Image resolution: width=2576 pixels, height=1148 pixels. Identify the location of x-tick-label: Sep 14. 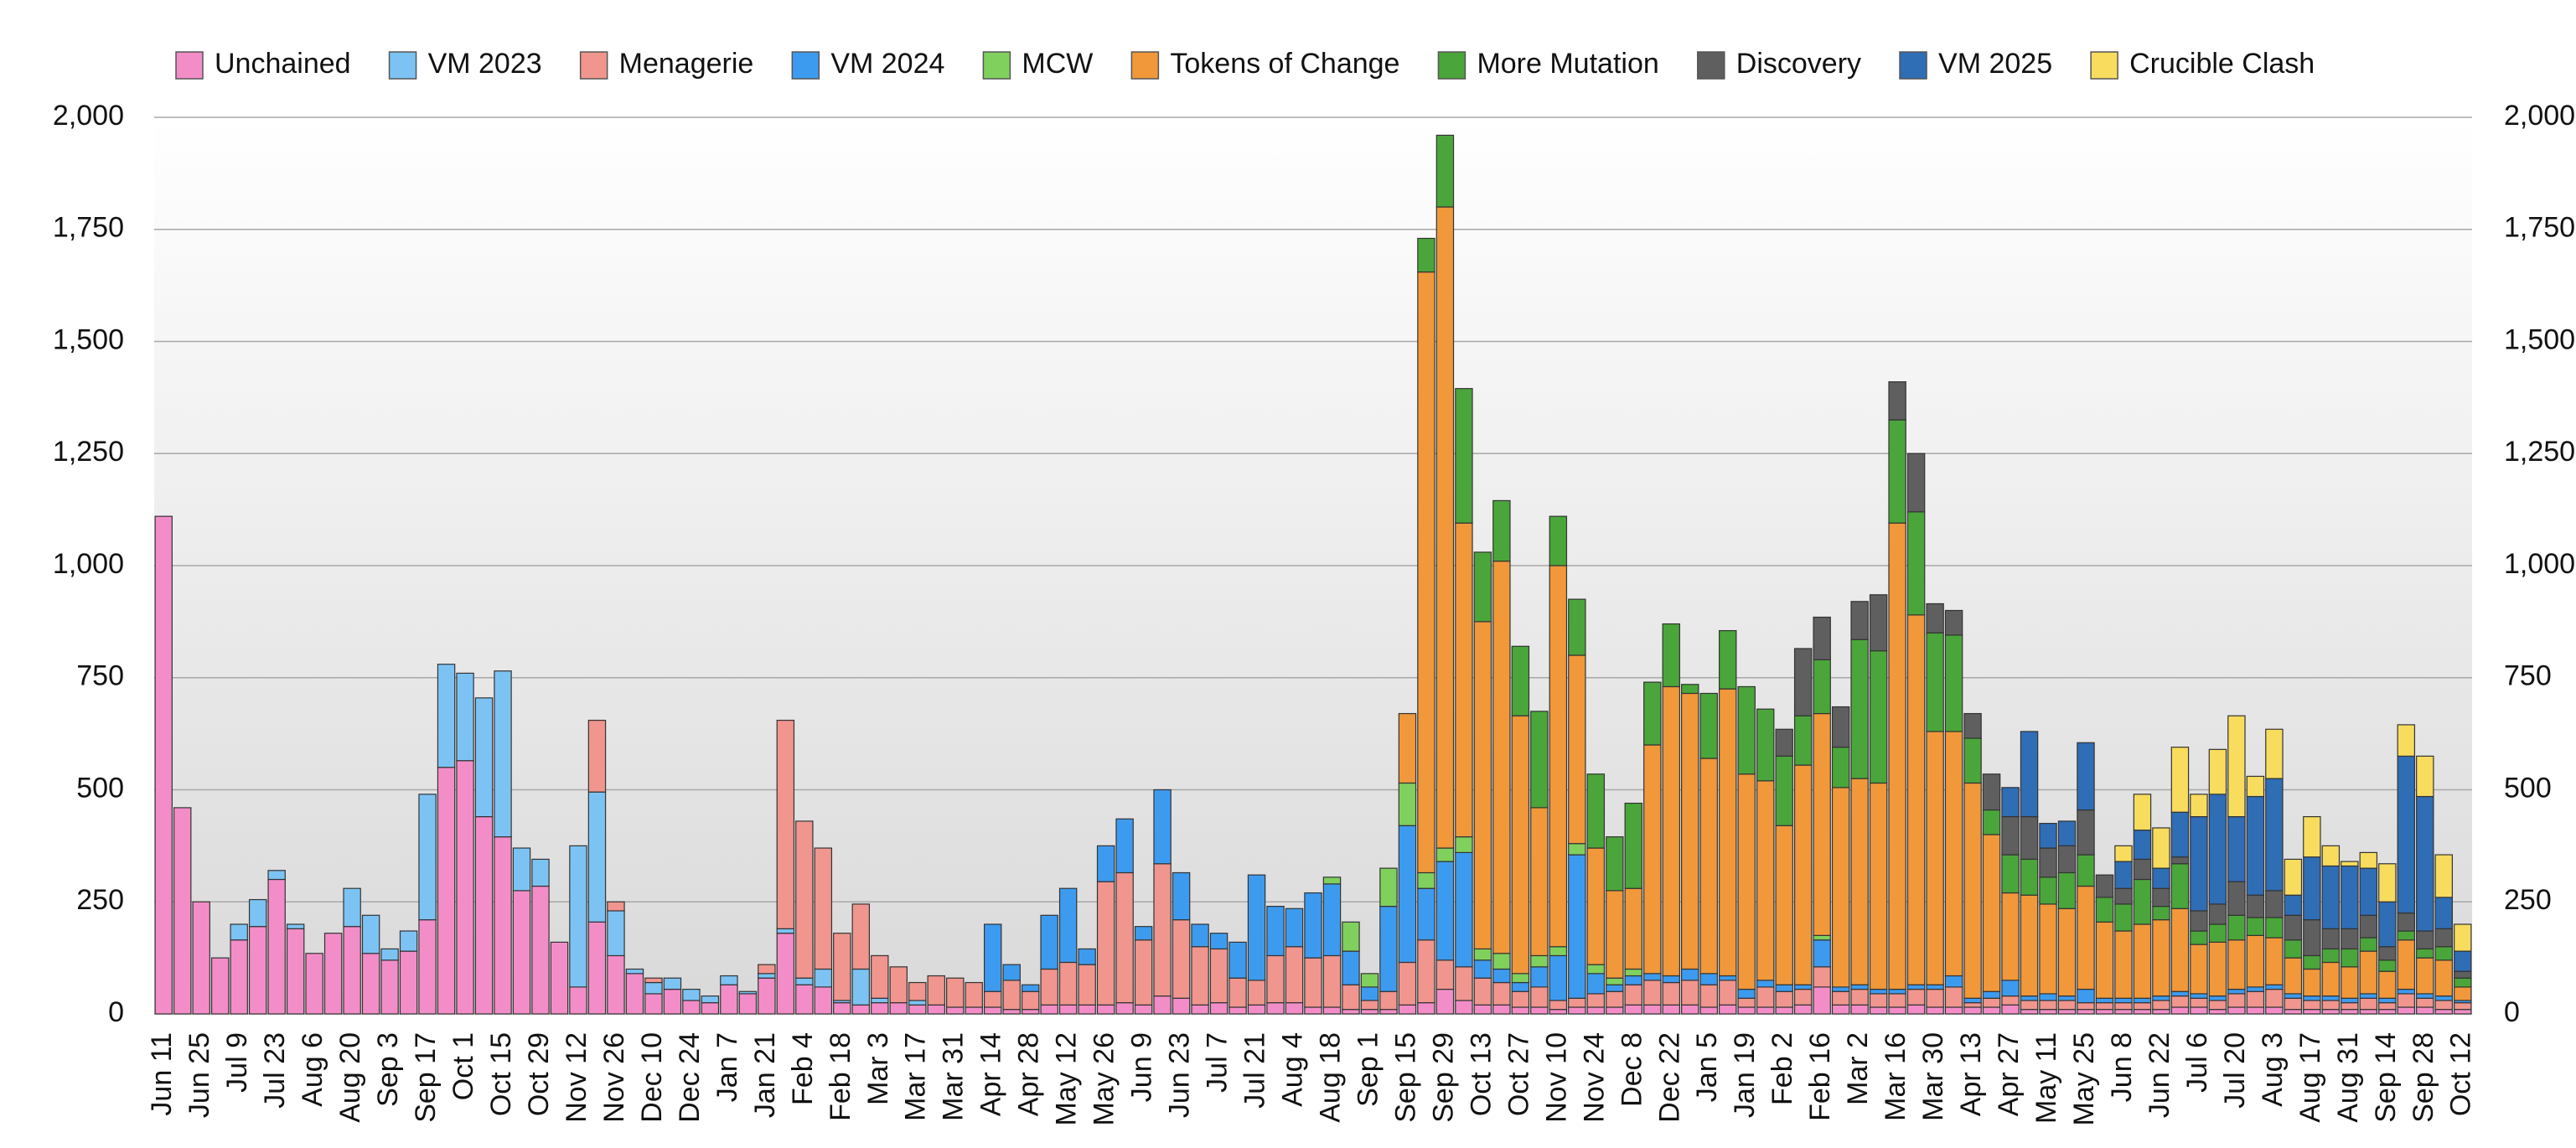
(2386, 1078).